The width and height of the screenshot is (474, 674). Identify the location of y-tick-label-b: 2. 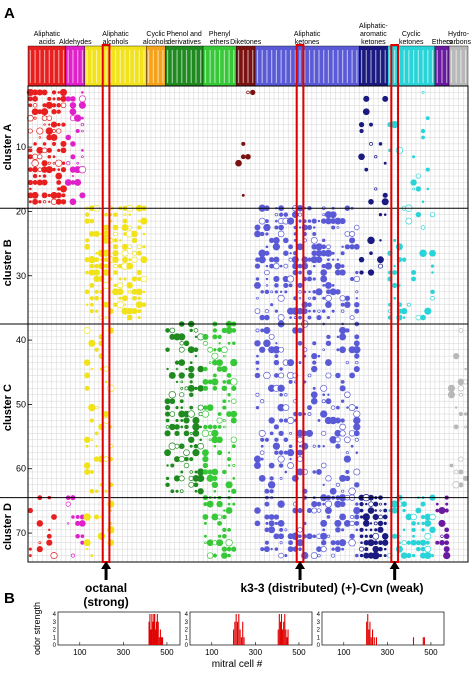
(187, 631).